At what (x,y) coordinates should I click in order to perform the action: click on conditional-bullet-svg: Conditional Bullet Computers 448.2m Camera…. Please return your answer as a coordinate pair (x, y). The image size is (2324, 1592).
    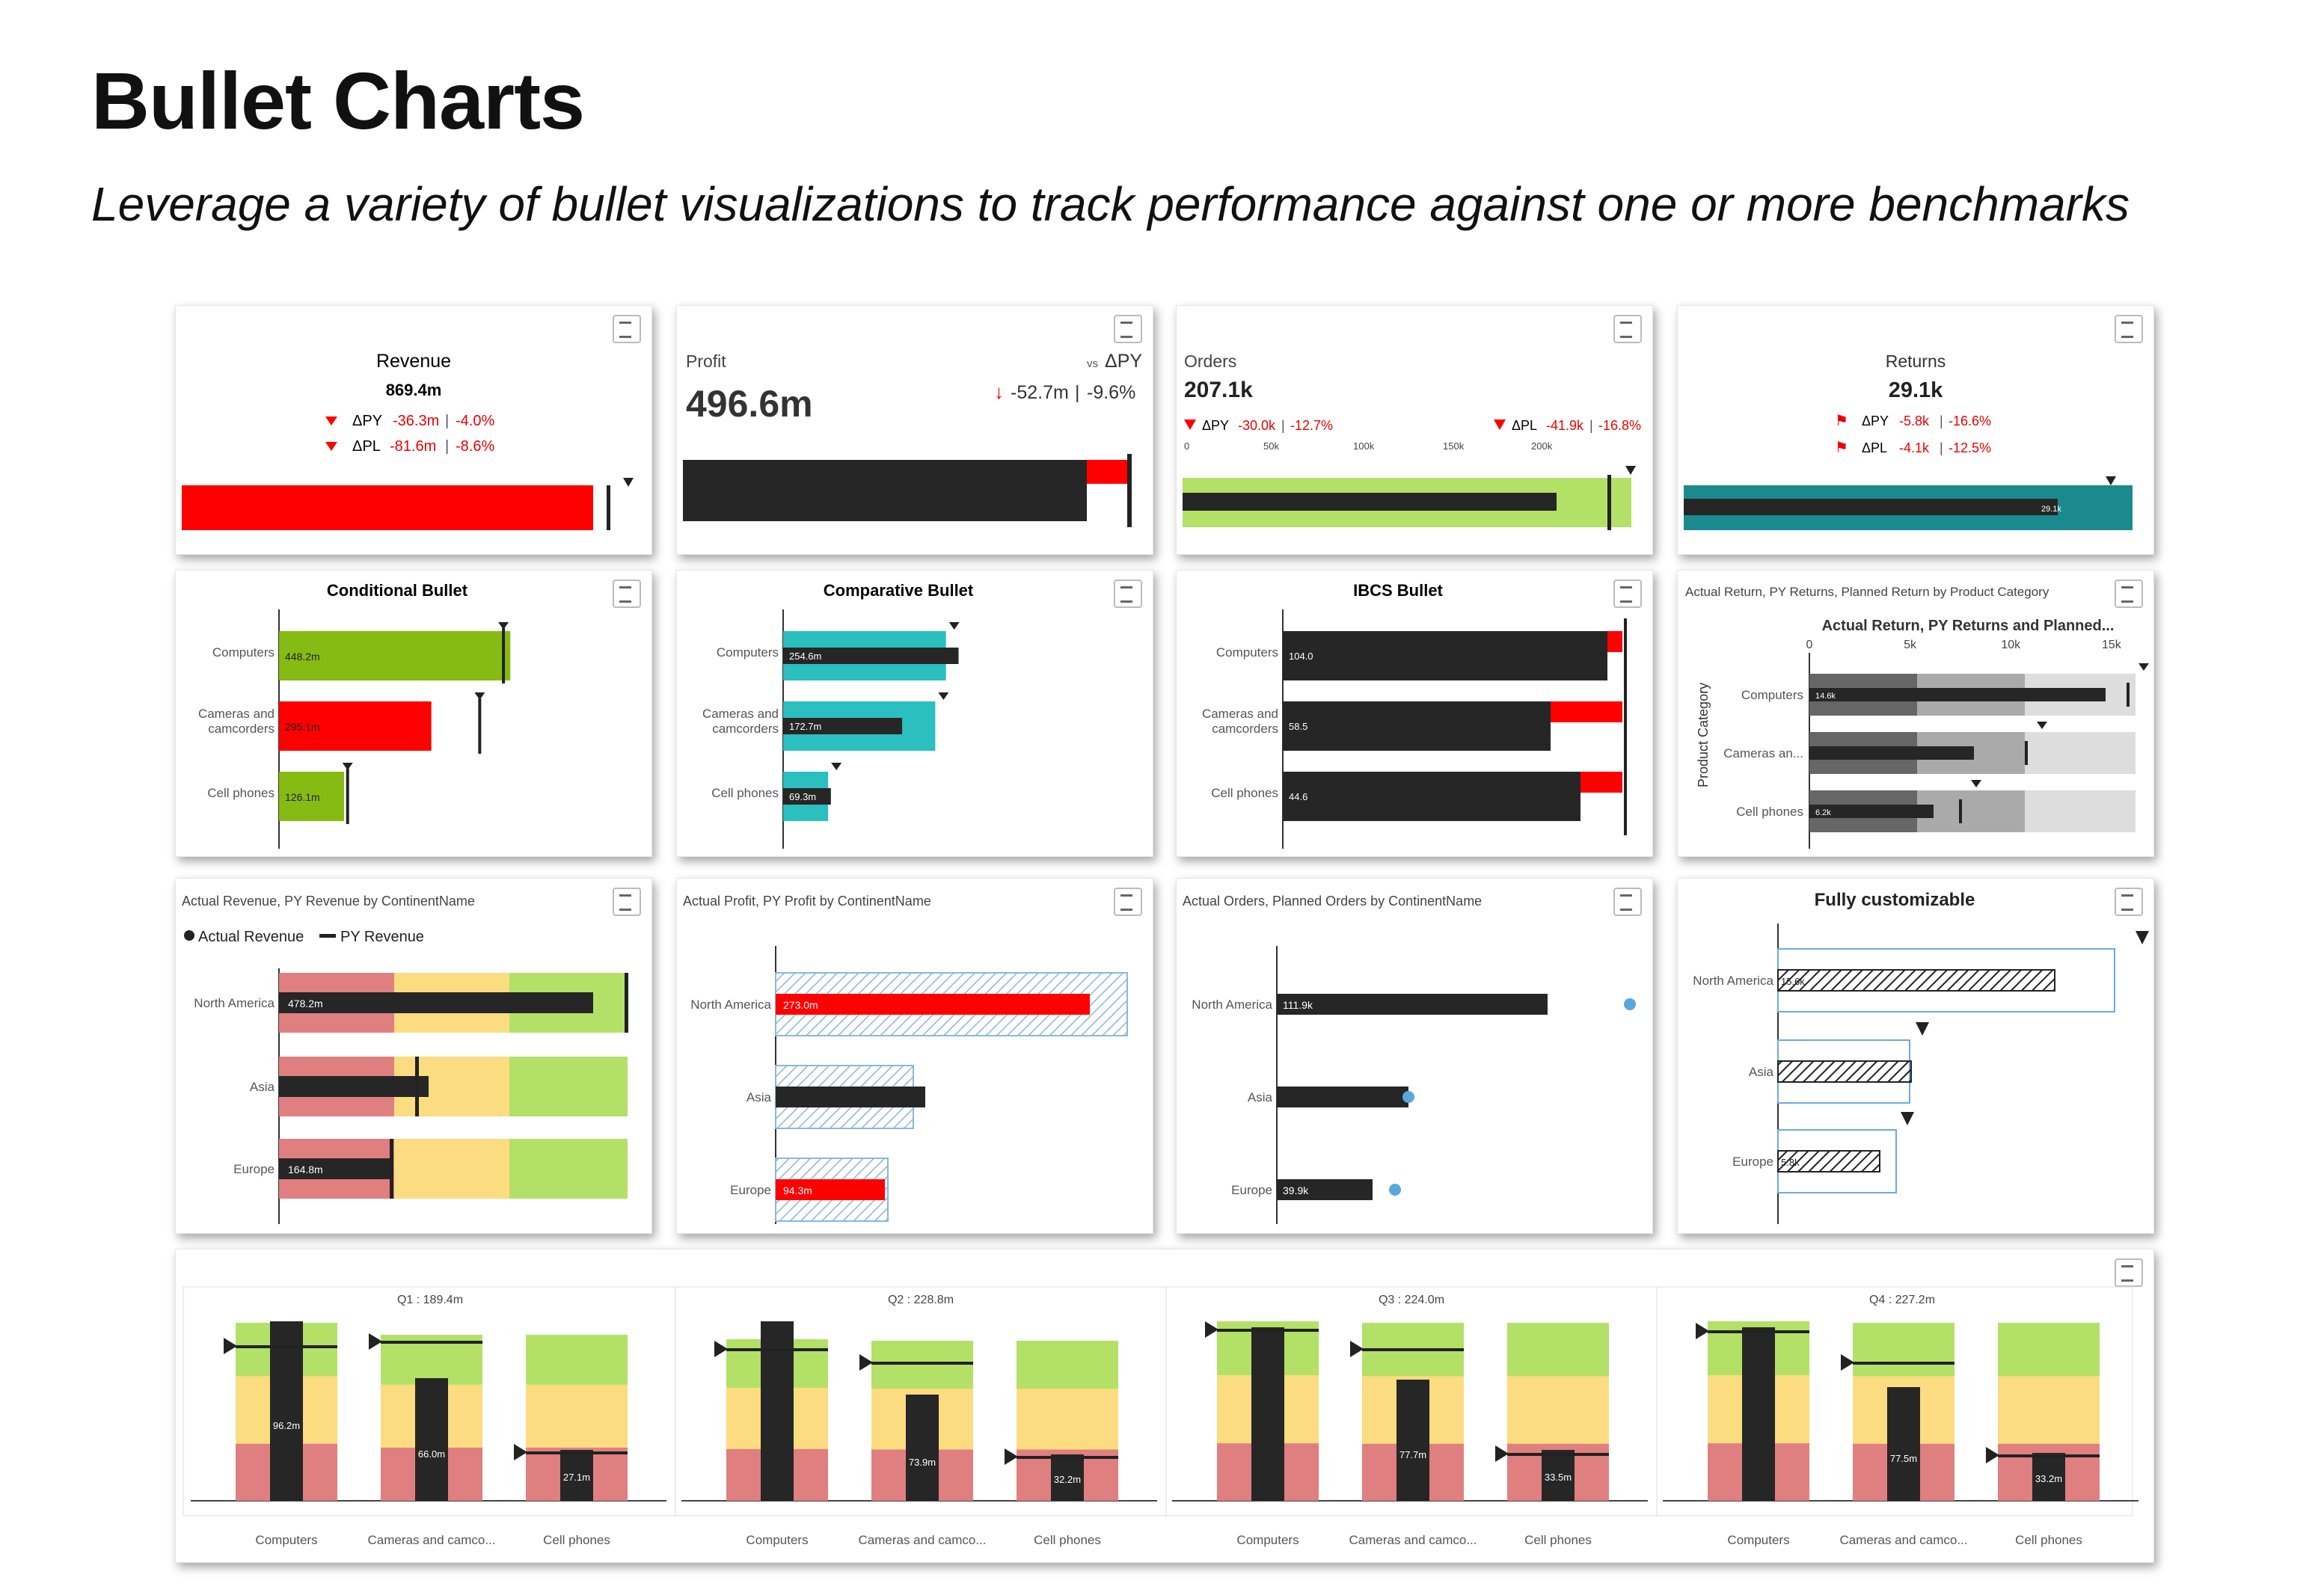
    Looking at the image, I should click on (354, 715).